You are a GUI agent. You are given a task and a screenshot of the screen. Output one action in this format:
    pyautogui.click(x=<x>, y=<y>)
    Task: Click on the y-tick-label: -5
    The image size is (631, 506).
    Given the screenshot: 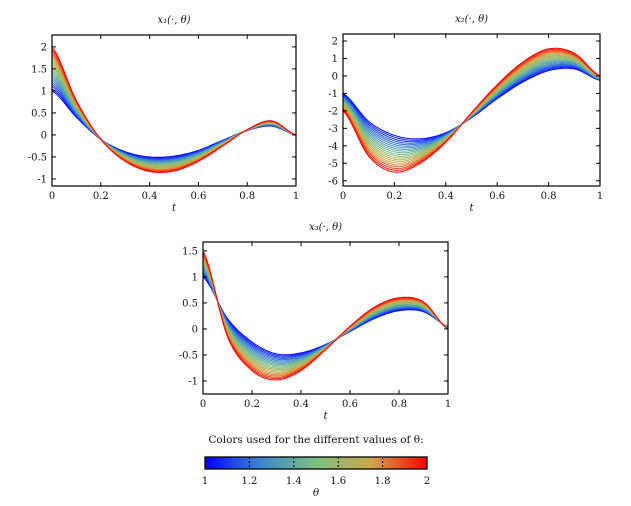 What is the action you would take?
    pyautogui.click(x=333, y=164)
    